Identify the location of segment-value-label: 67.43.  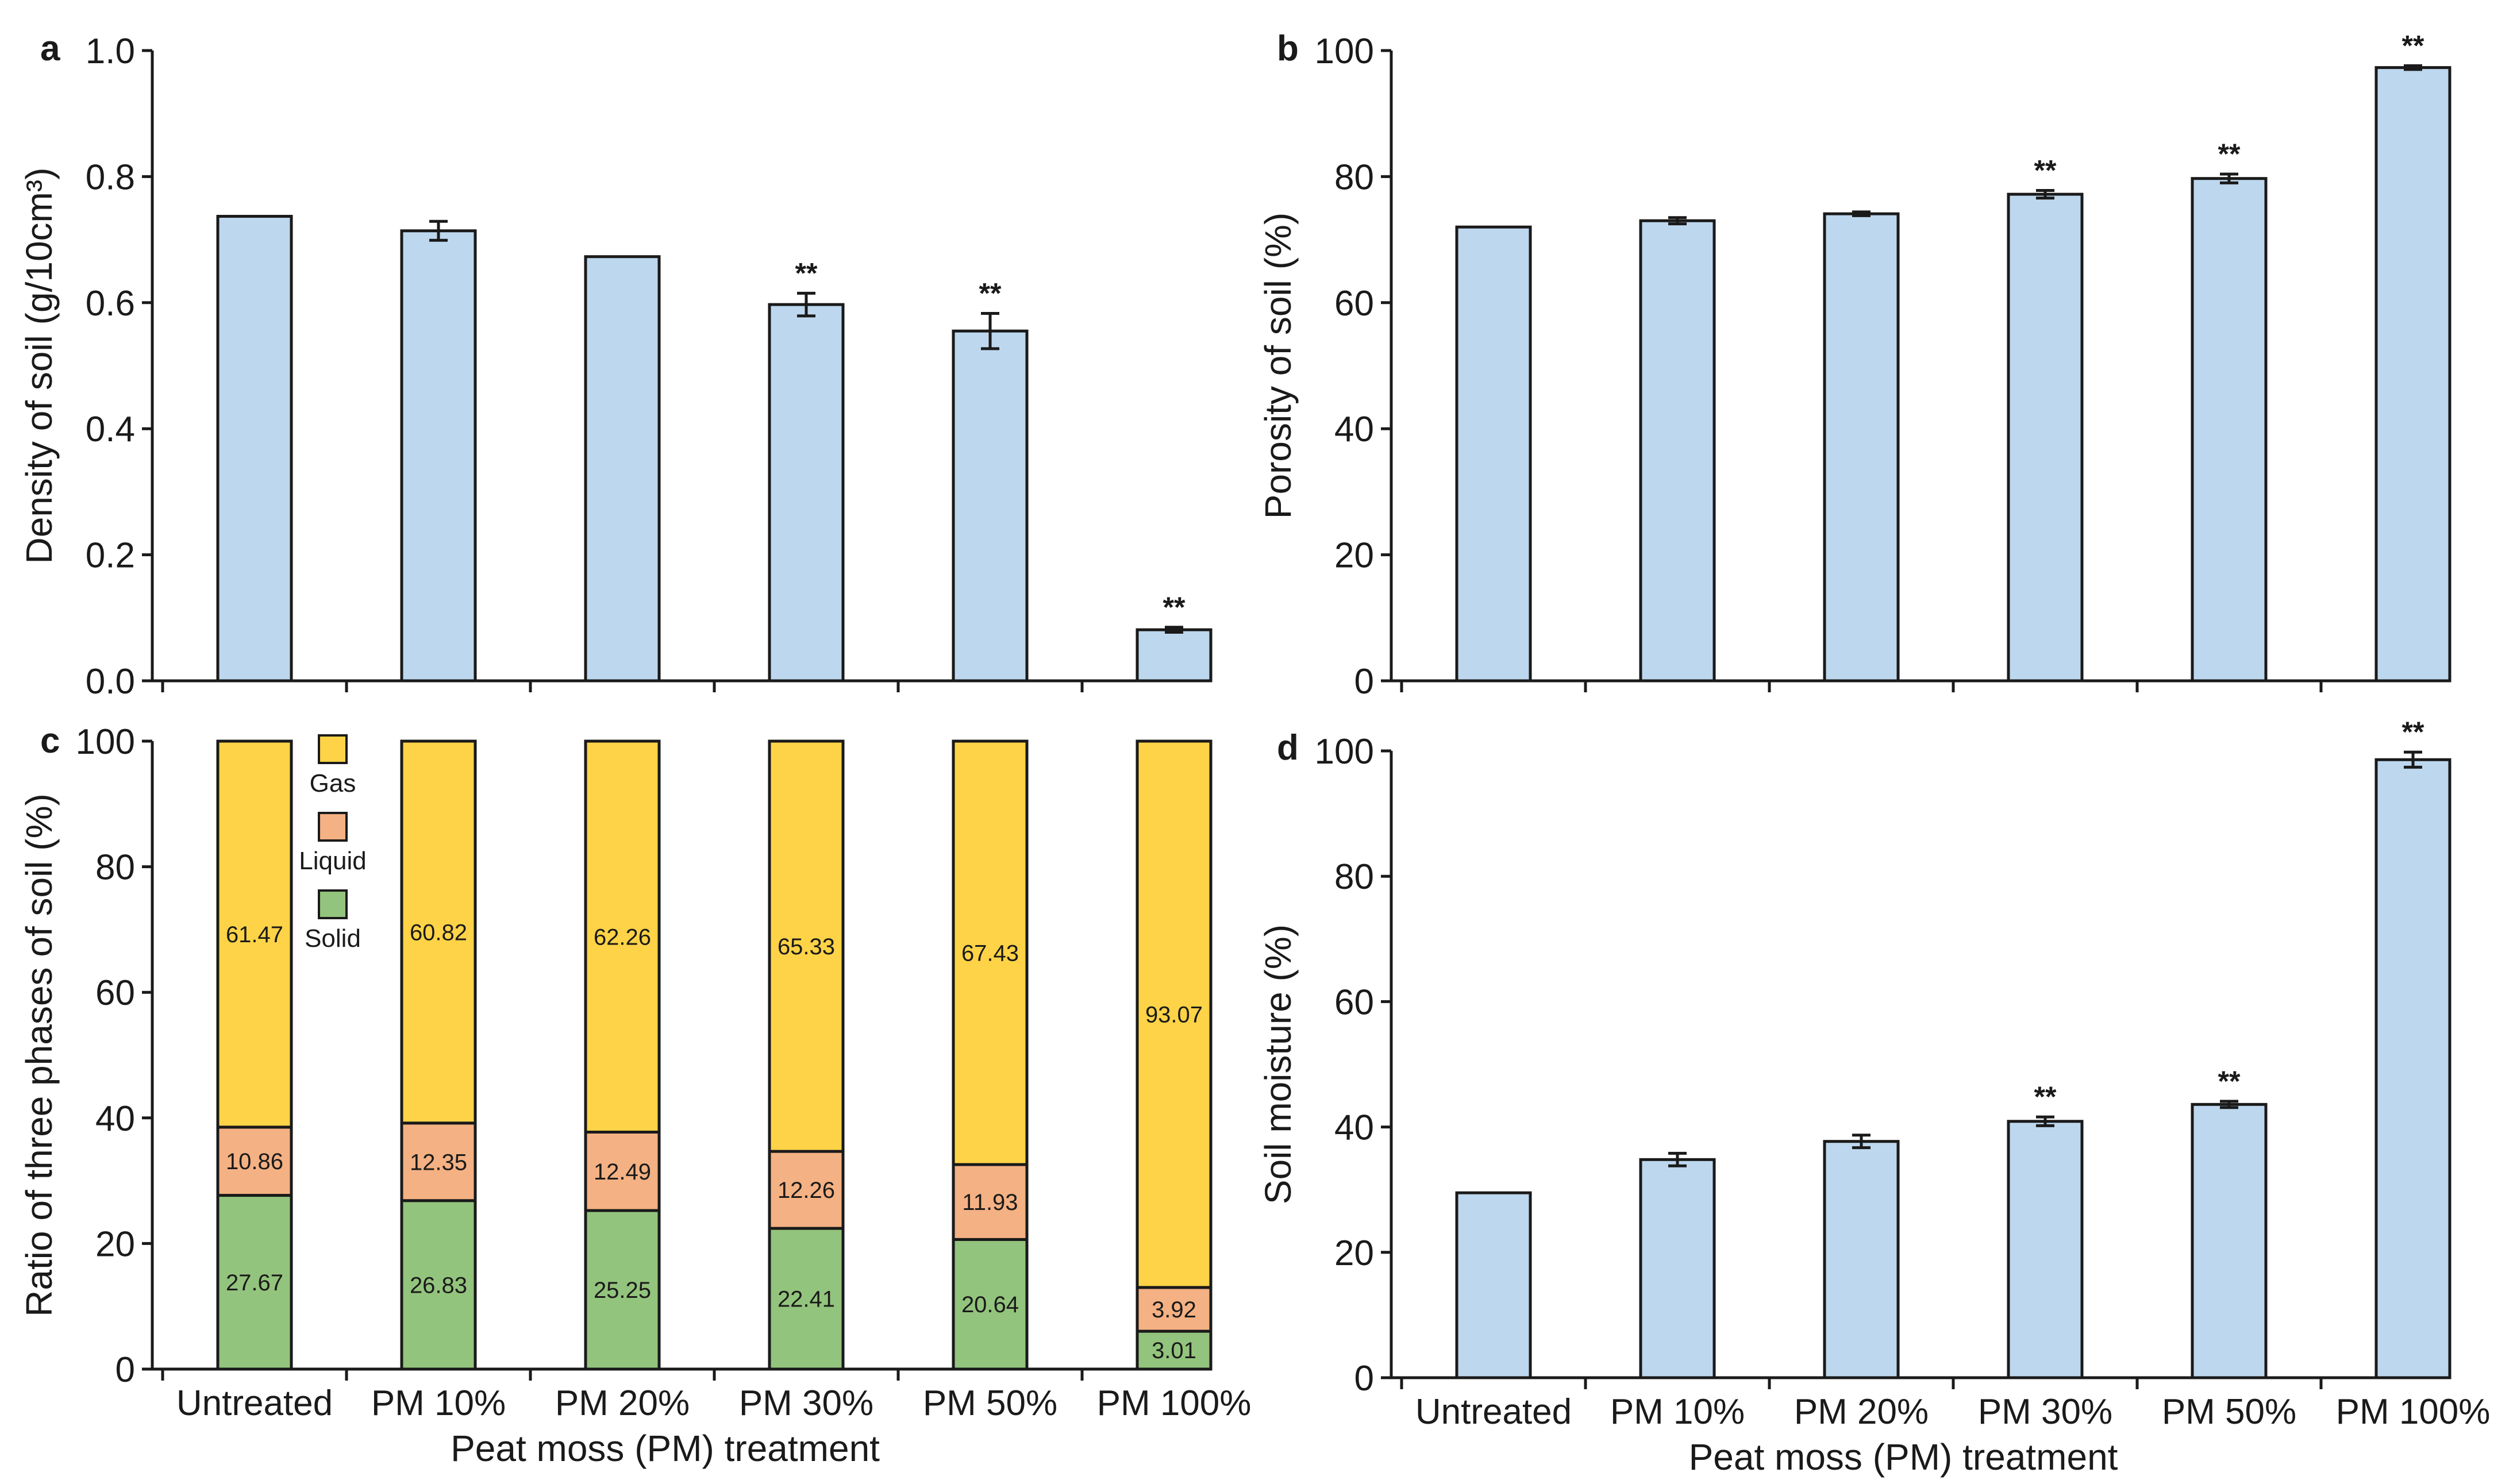
(990, 953).